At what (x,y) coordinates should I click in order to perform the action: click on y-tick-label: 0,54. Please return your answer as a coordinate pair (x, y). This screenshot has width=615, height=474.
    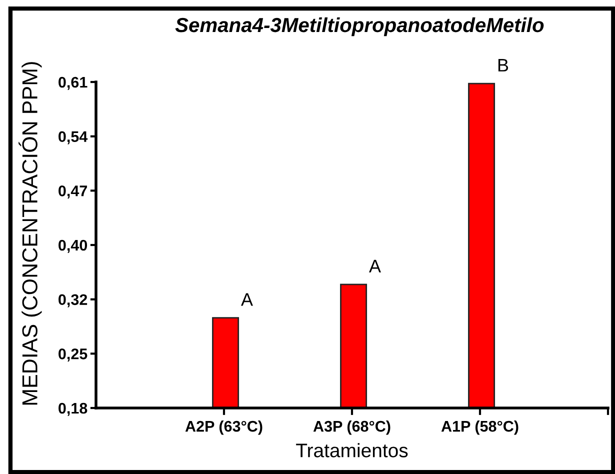
    Looking at the image, I should click on (73, 137).